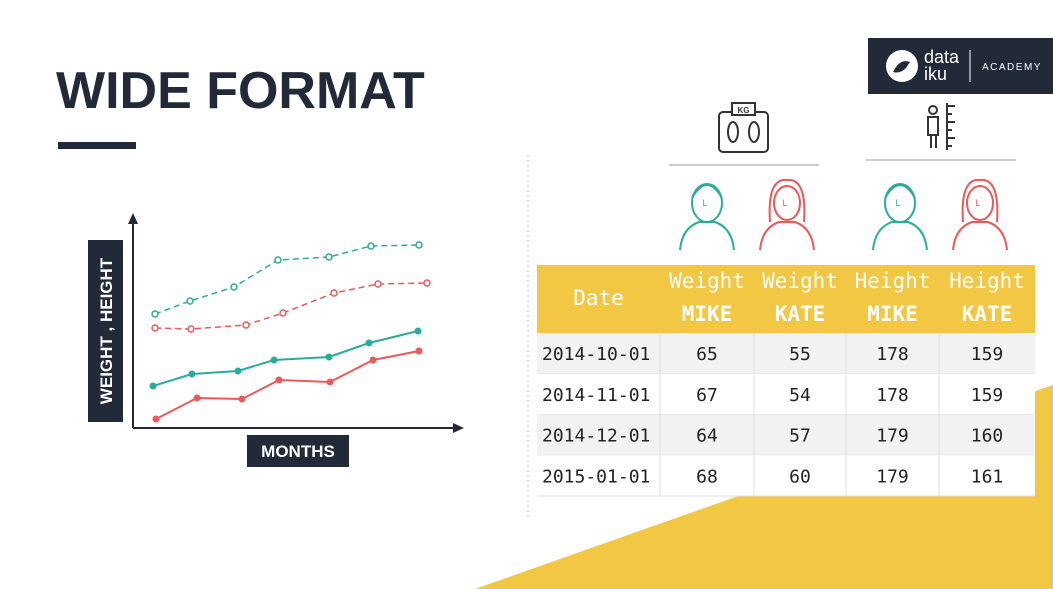 The height and width of the screenshot is (589, 1053). What do you see at coordinates (800, 476) in the screenshot?
I see `cell: 60` at bounding box center [800, 476].